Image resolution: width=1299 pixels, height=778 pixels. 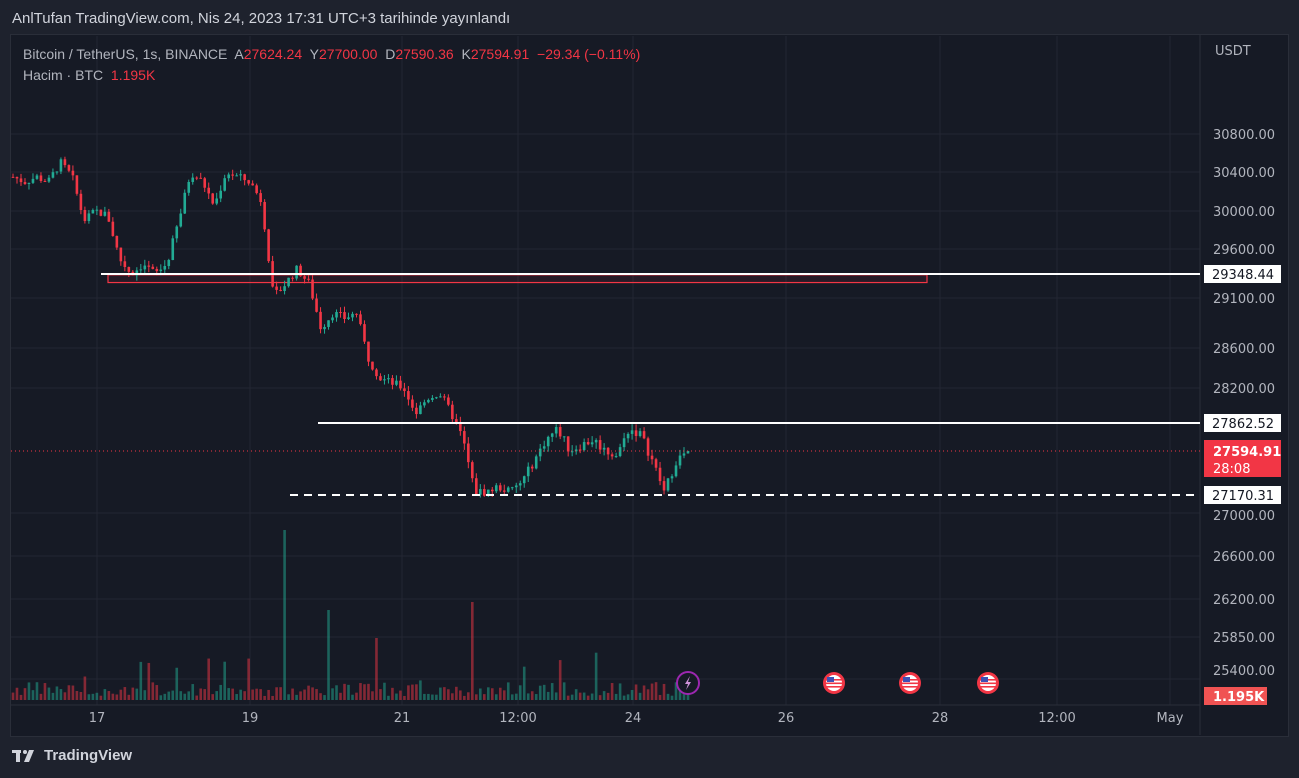 I want to click on tradingview-logo: TradingView, so click(x=72, y=755).